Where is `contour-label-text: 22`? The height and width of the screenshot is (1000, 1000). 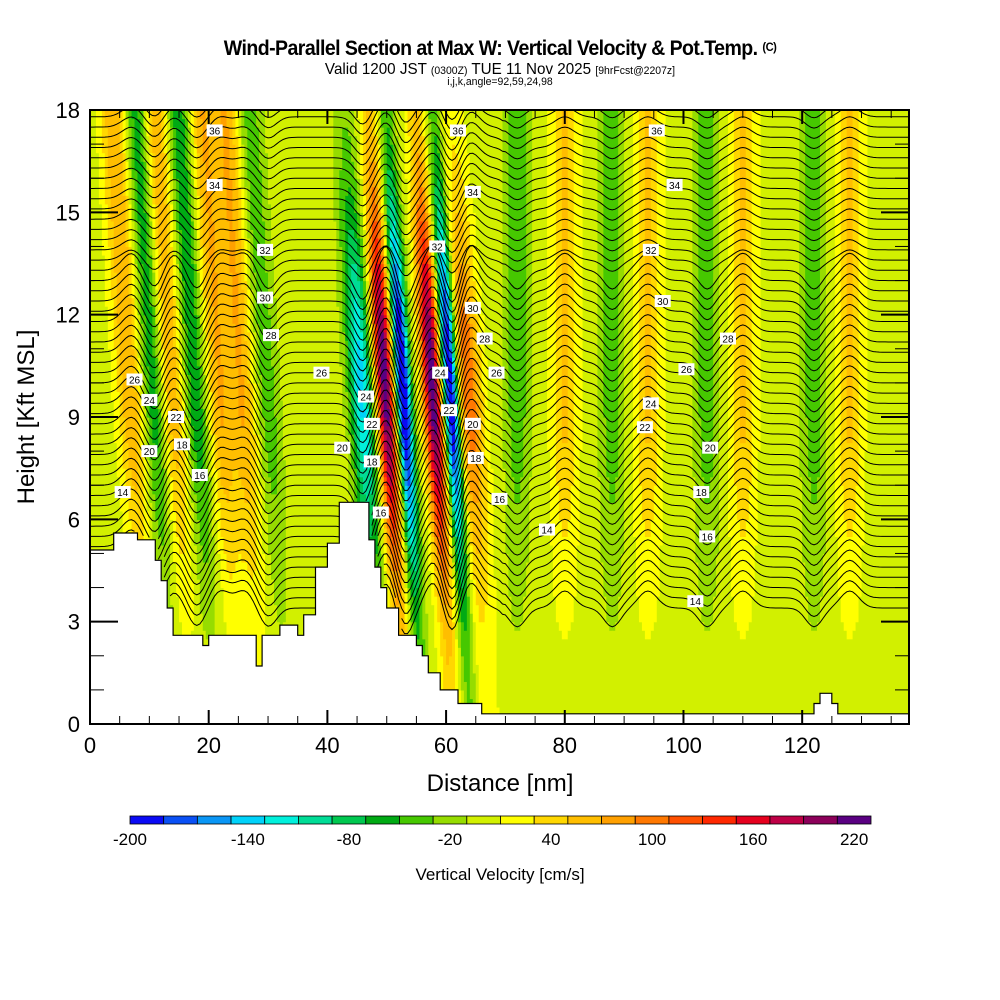 contour-label-text: 22 is located at coordinates (645, 428).